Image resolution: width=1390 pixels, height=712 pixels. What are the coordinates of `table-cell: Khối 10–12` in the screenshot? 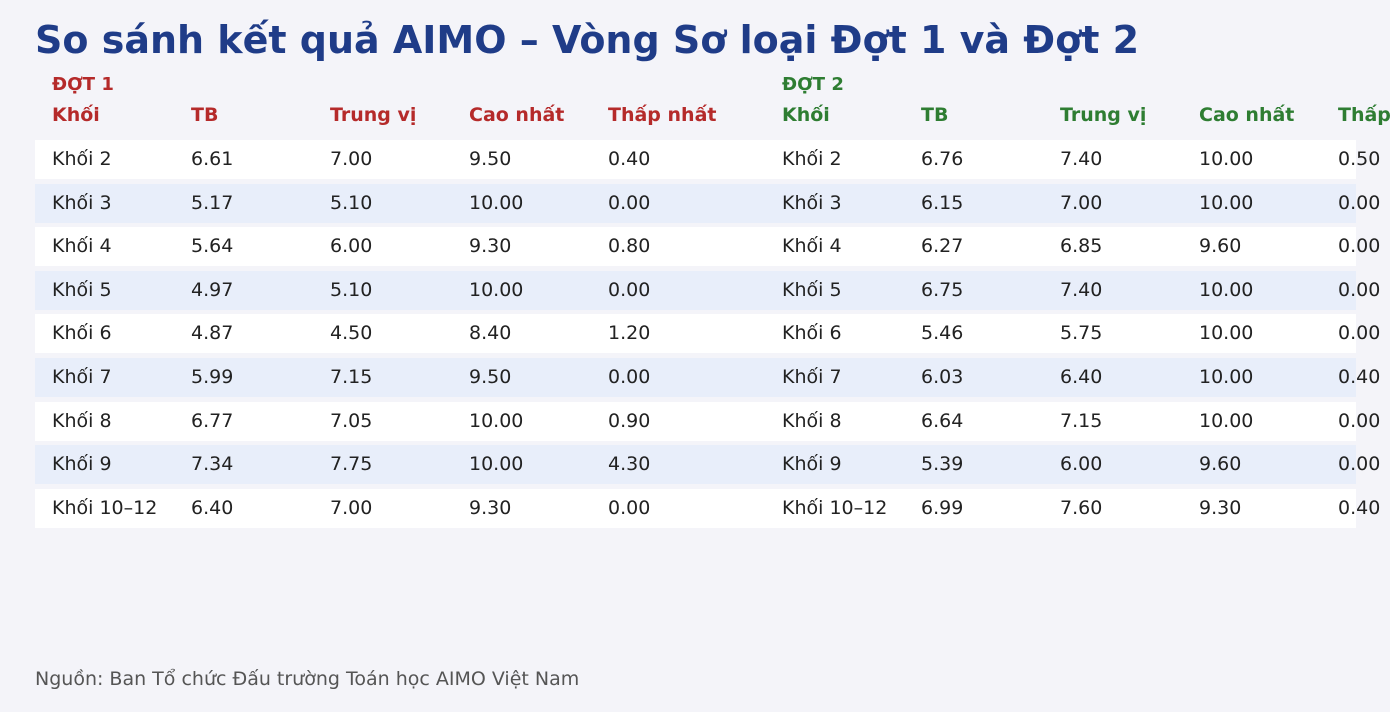 It's located at (105, 507).